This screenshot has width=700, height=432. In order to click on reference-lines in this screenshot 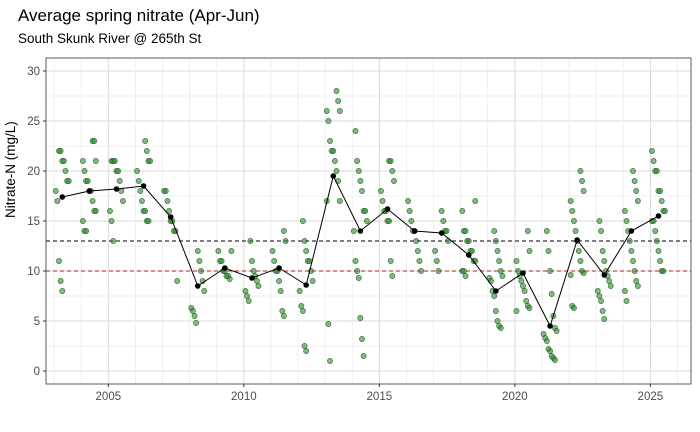, I will do `click(368, 256)`.